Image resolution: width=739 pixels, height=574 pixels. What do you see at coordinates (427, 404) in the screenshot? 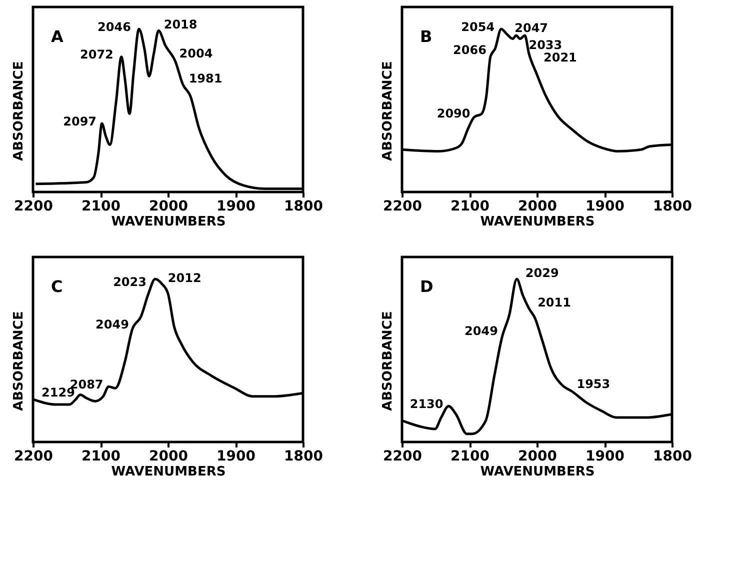
I see `annotation: 2130` at bounding box center [427, 404].